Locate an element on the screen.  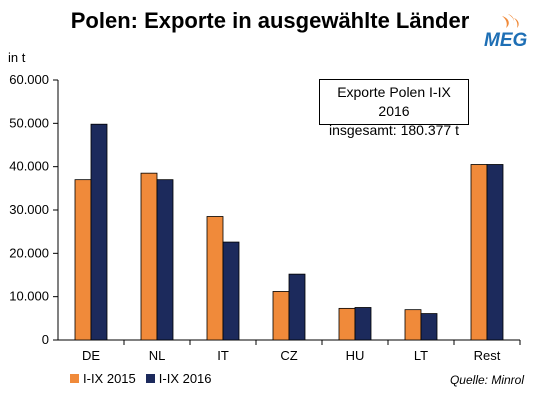
y-unit-label: in t is located at coordinates (17, 57).